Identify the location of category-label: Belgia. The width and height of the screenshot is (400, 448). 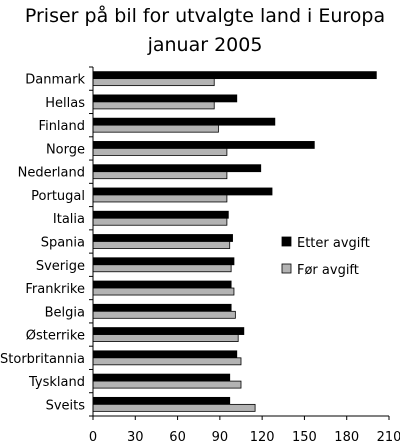
(65, 312).